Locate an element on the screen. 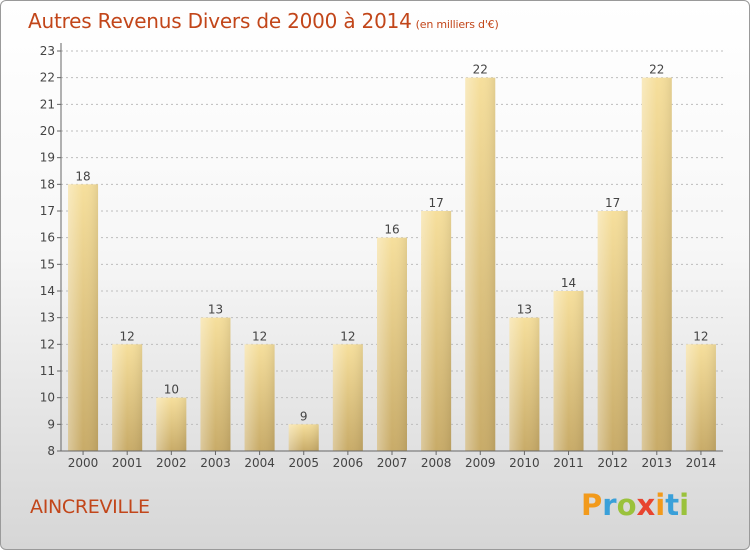  x-tick-label: 2008 is located at coordinates (436, 463).